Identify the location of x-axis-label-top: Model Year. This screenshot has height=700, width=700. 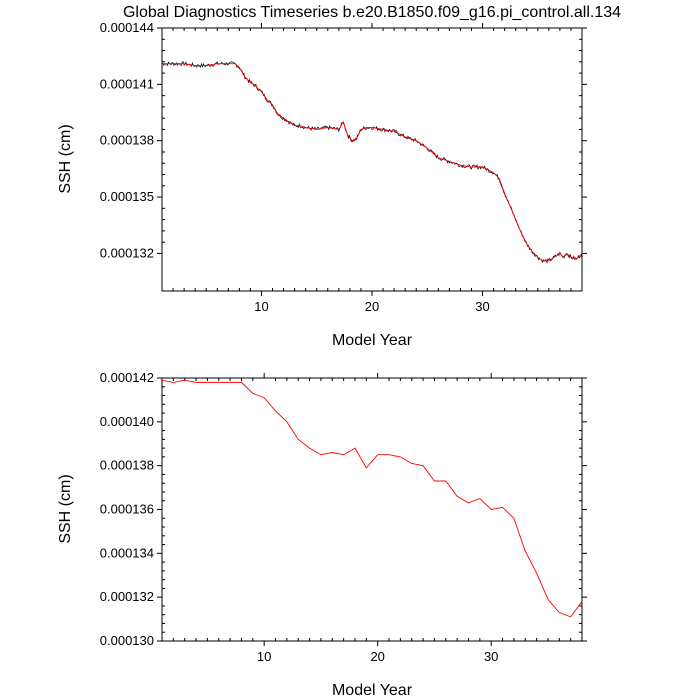
(372, 340).